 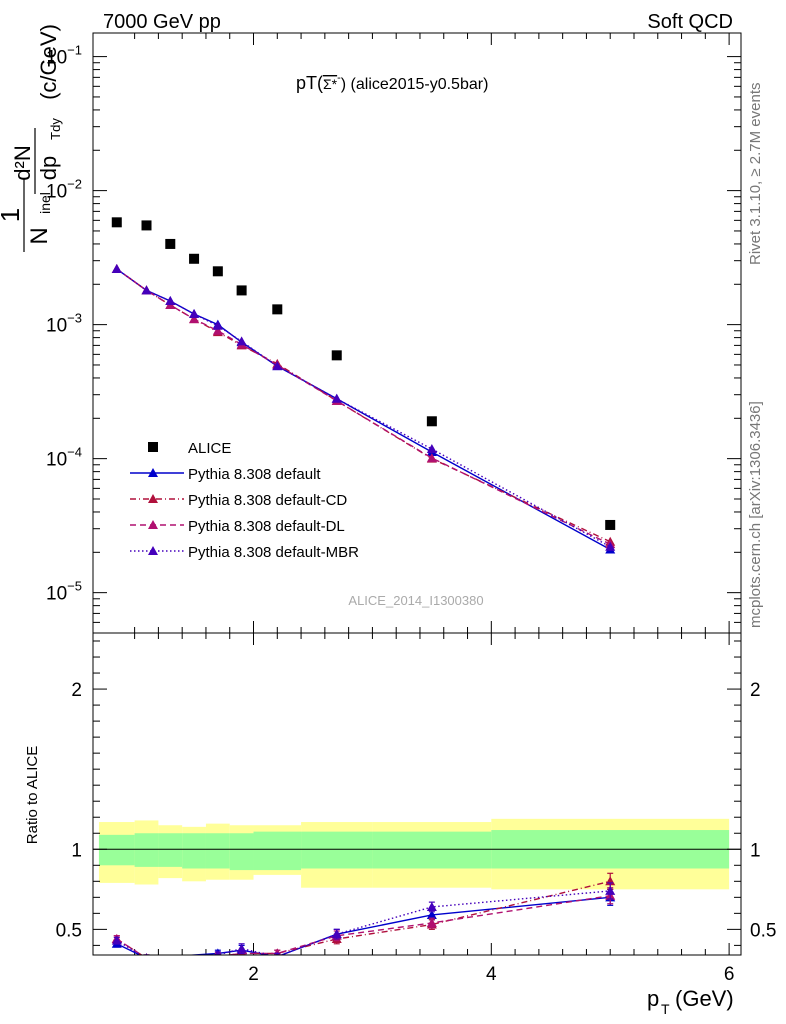 I want to click on spectrum-y-tick-label: 10⁻¹, so click(x=64, y=56).